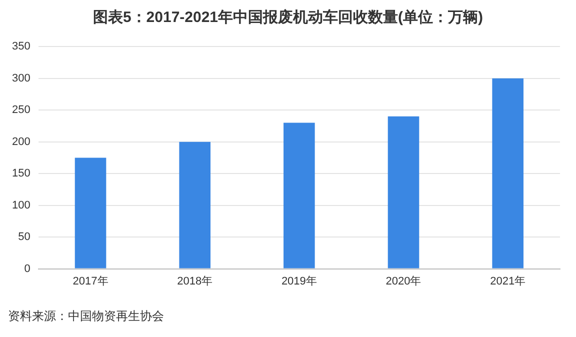 Image resolution: width=576 pixels, height=337 pixels. I want to click on y-tick-label: 350, so click(21, 46).